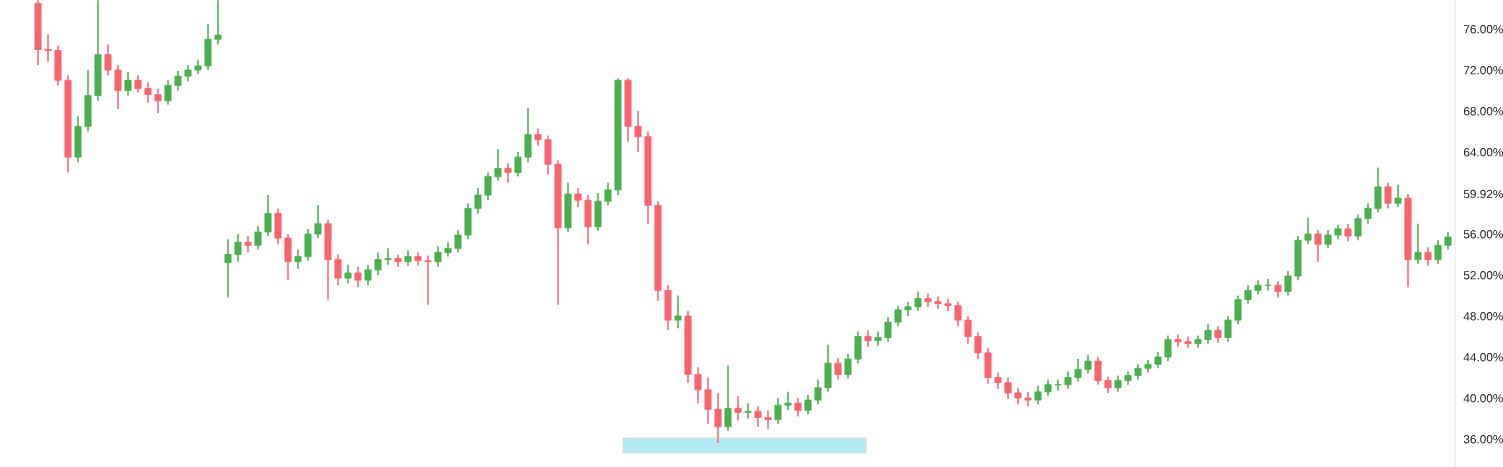 The width and height of the screenshot is (1503, 467). What do you see at coordinates (1483, 275) in the screenshot?
I see `y-tick-label: 52.00%` at bounding box center [1483, 275].